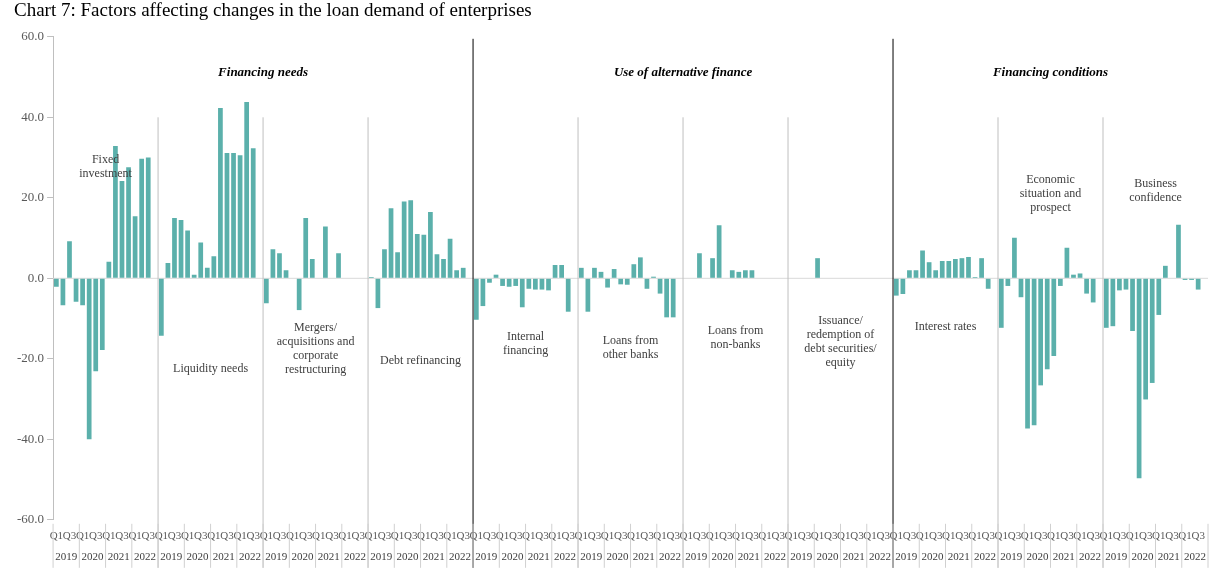  What do you see at coordinates (525, 342) in the screenshot?
I see `annotation: Internal financing` at bounding box center [525, 342].